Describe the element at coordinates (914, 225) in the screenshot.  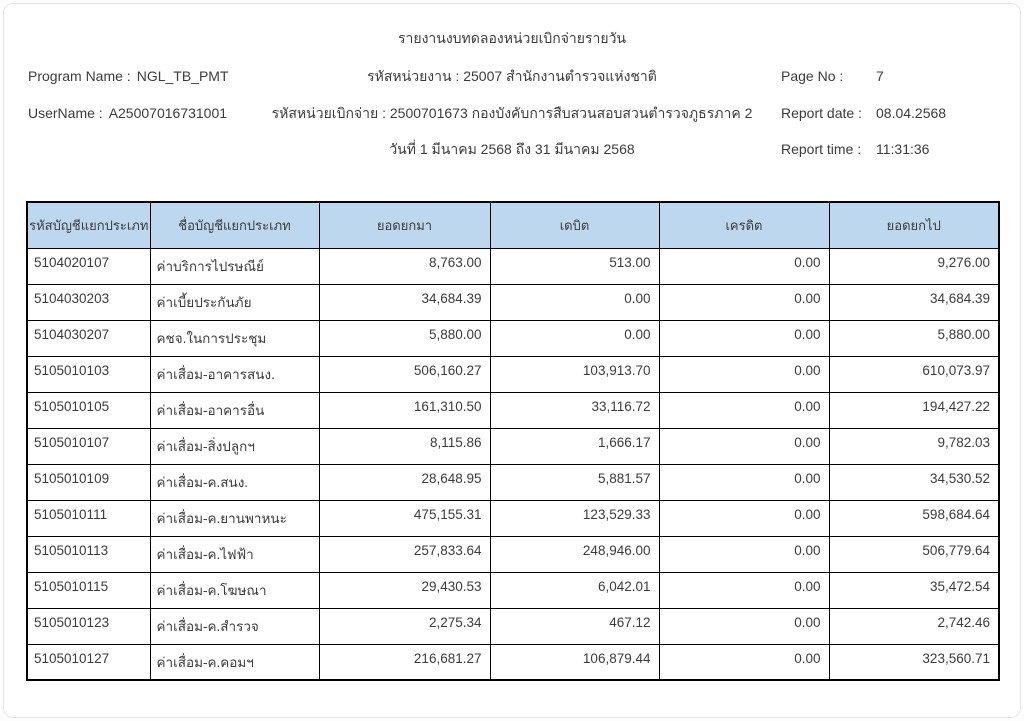
I see `column-header-5: ยอดยกไป` at that location.